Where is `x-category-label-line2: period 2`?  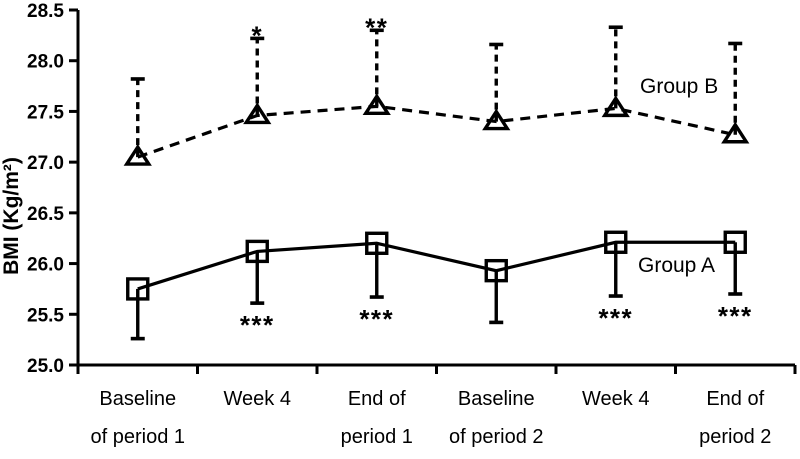
x-category-label-line2: period 2 is located at coordinates (735, 437).